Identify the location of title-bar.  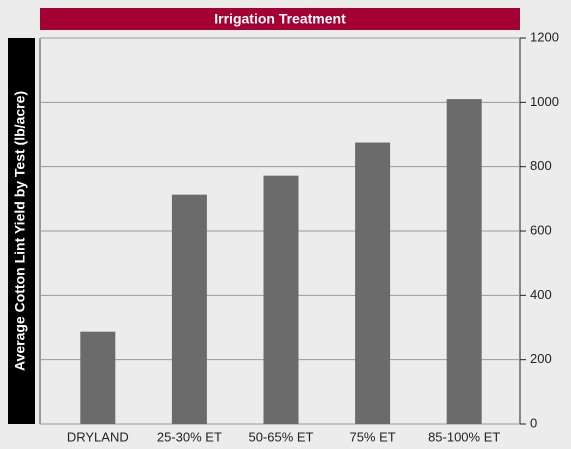
(280, 19).